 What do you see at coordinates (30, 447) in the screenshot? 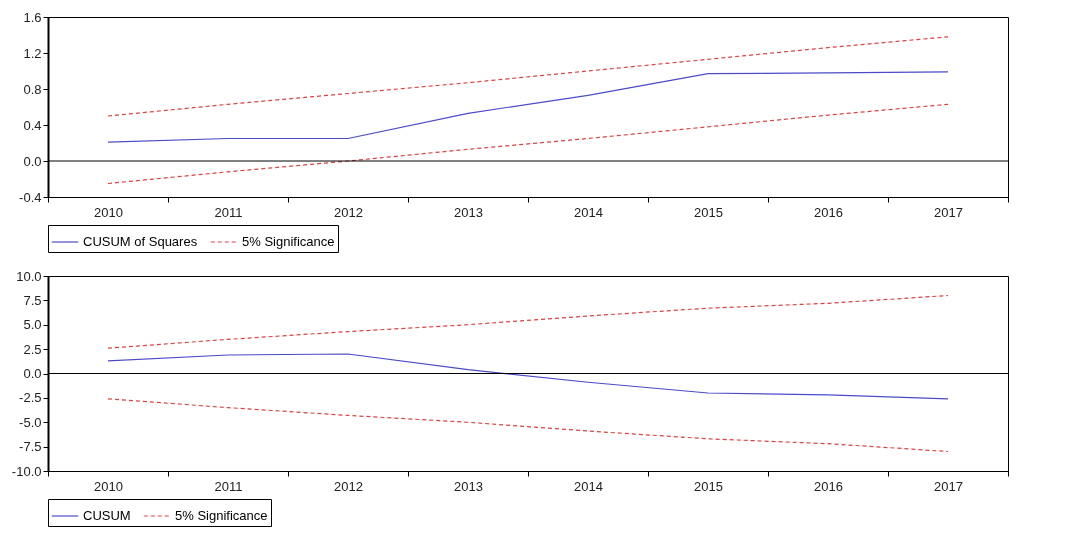
I see `y-tick-label: -7.5` at bounding box center [30, 447].